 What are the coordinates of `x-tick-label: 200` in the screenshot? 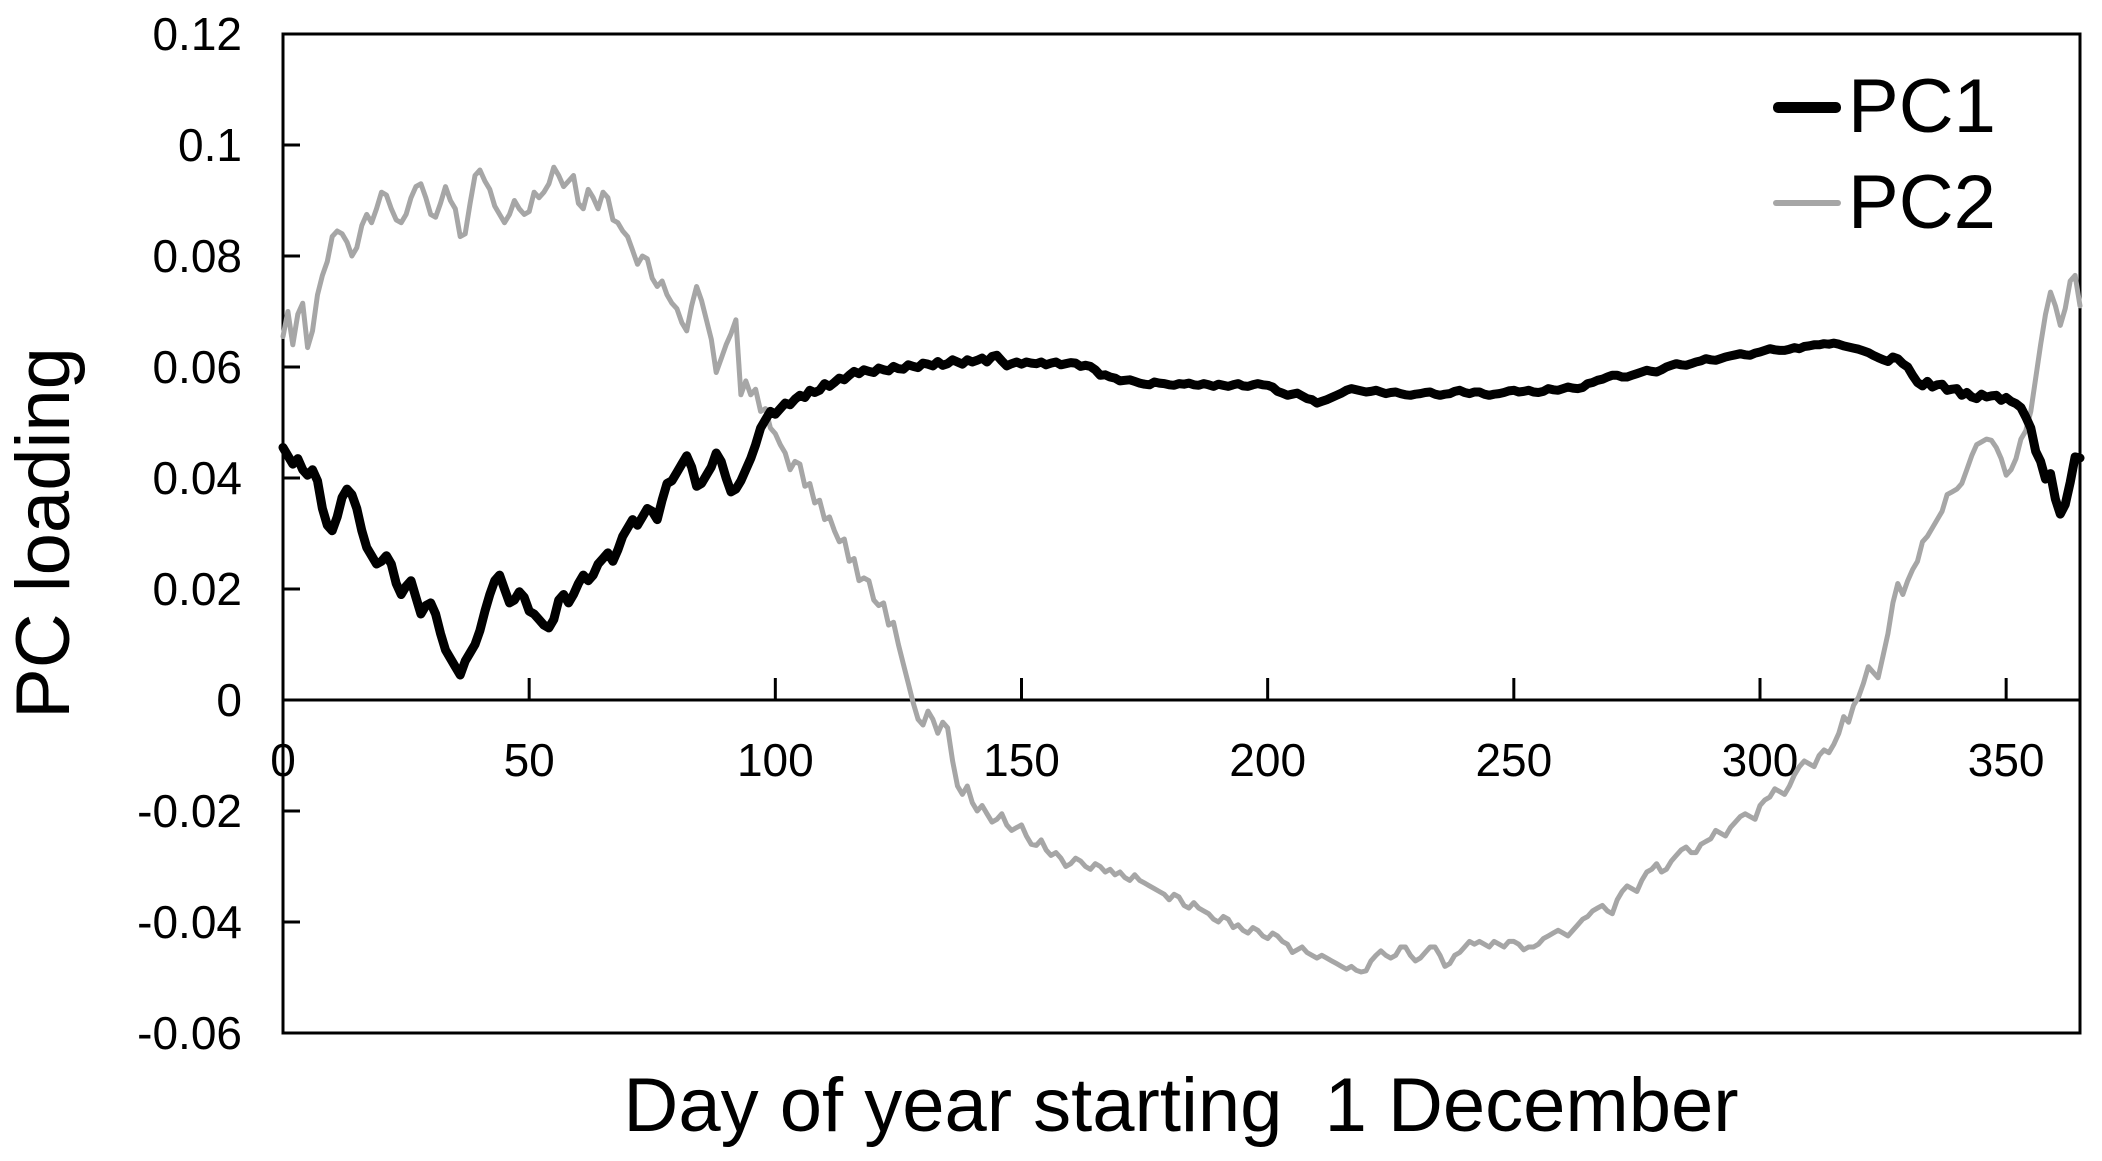 It's located at (1267, 760).